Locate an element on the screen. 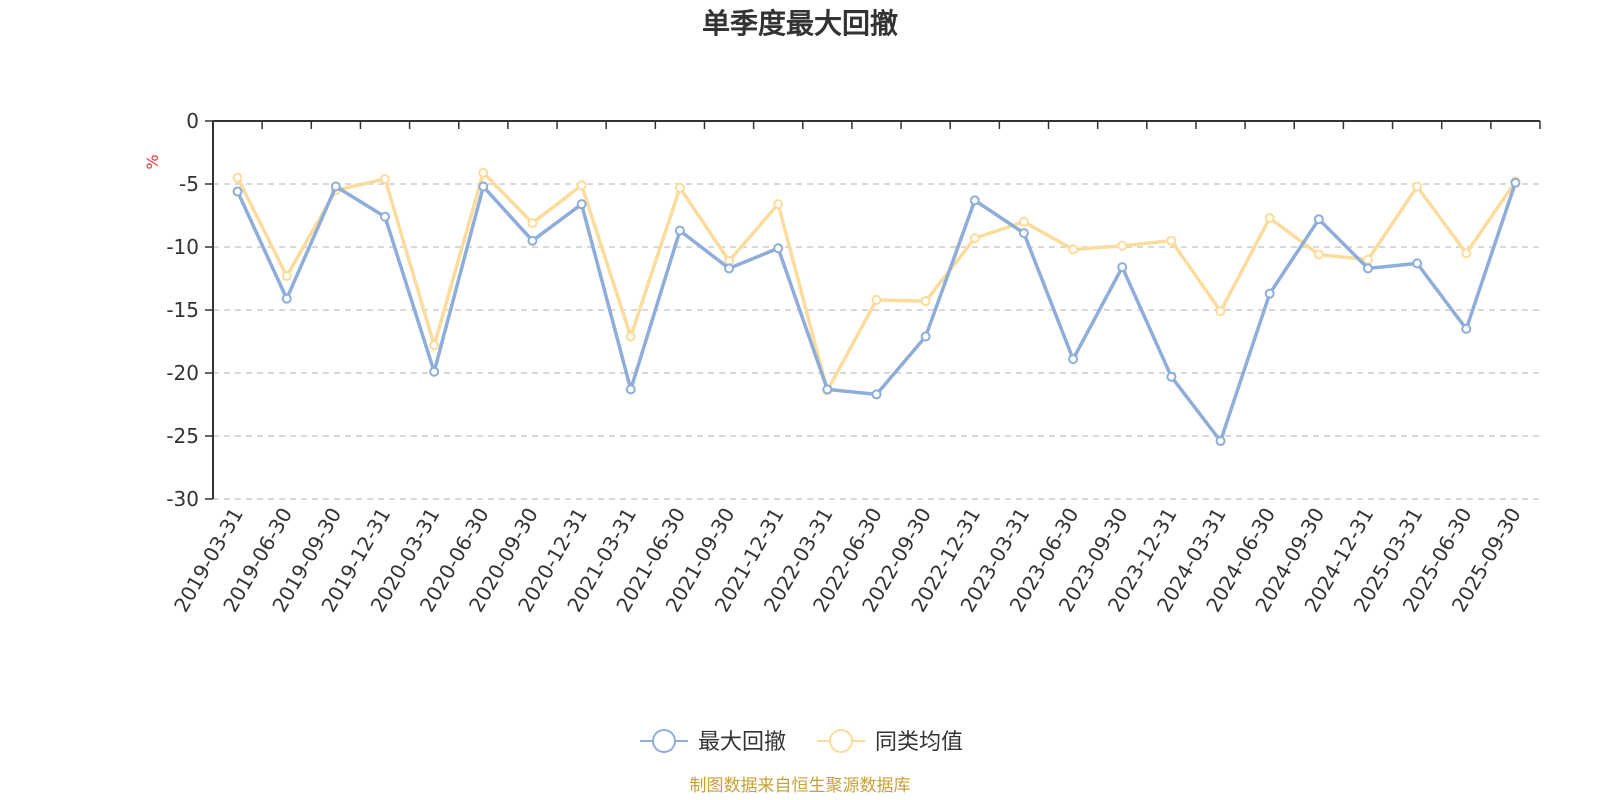 The height and width of the screenshot is (800, 1600). y-tick-label: -30 is located at coordinates (182, 499).